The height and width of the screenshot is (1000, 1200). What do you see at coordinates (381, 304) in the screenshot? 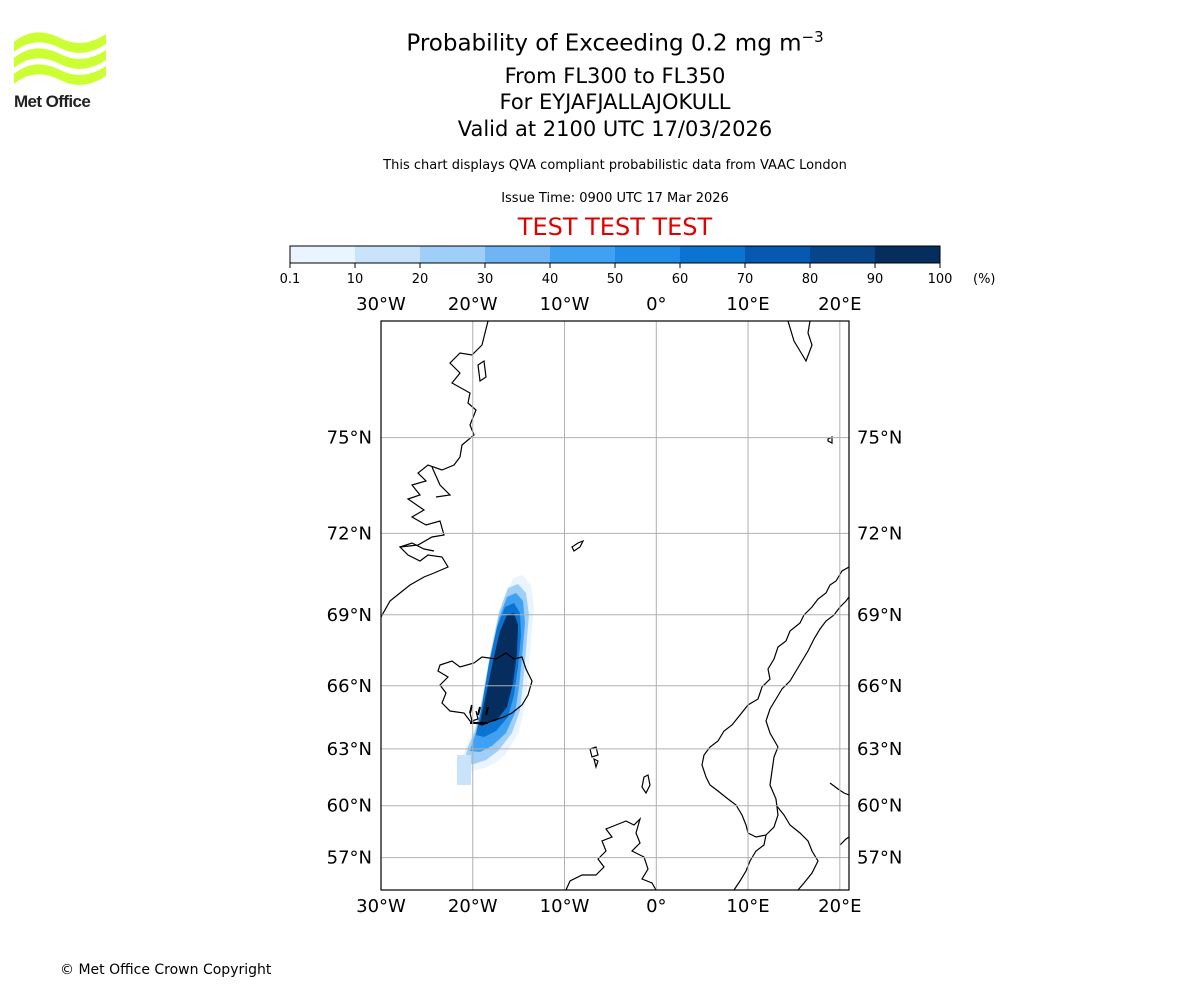
I see `lon-label-top: 30°W` at bounding box center [381, 304].